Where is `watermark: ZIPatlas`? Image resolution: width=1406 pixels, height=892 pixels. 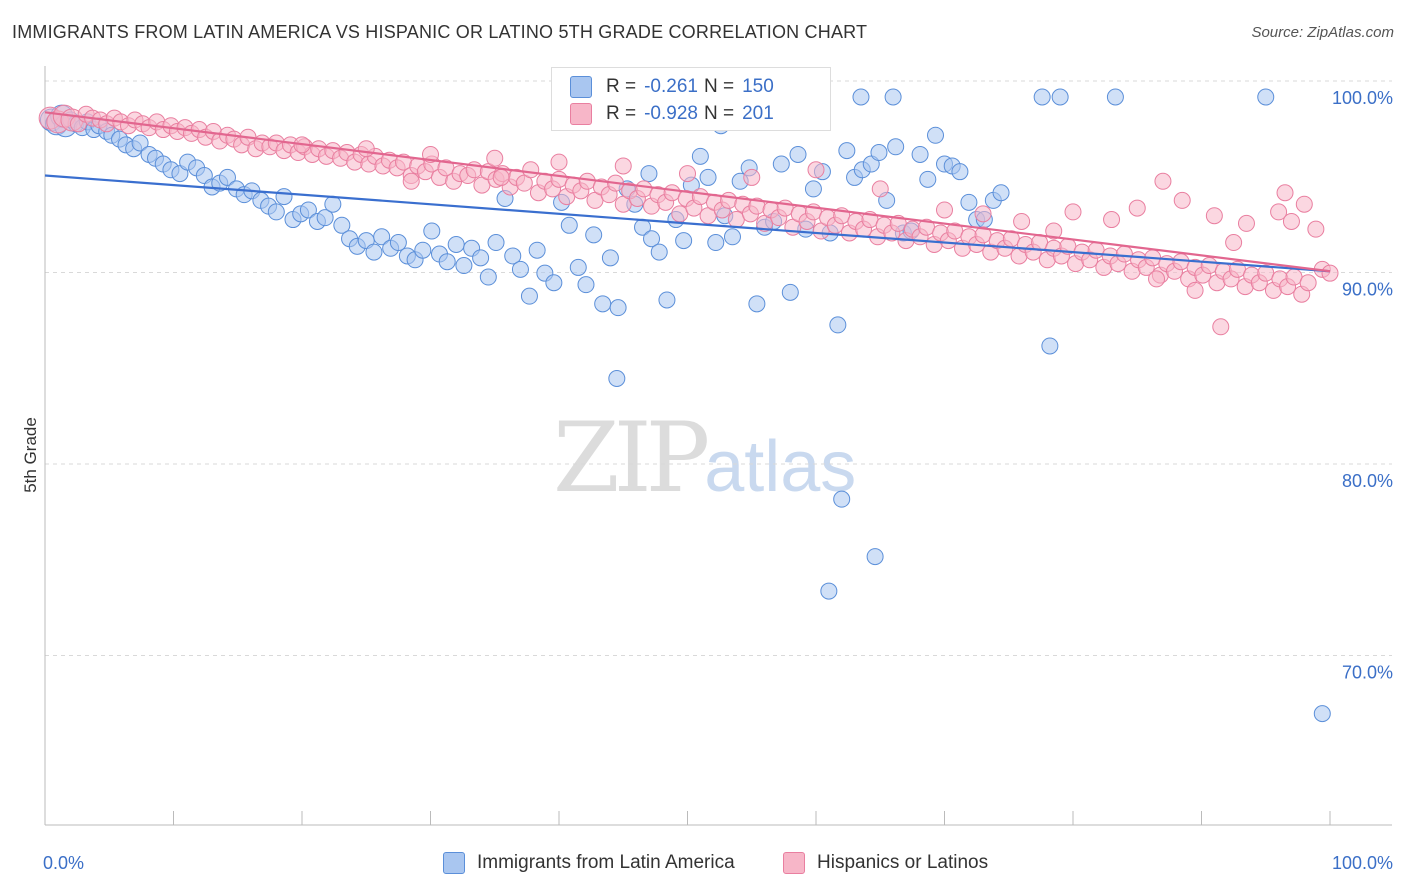 watermark: ZIPatlas is located at coordinates (704, 458).